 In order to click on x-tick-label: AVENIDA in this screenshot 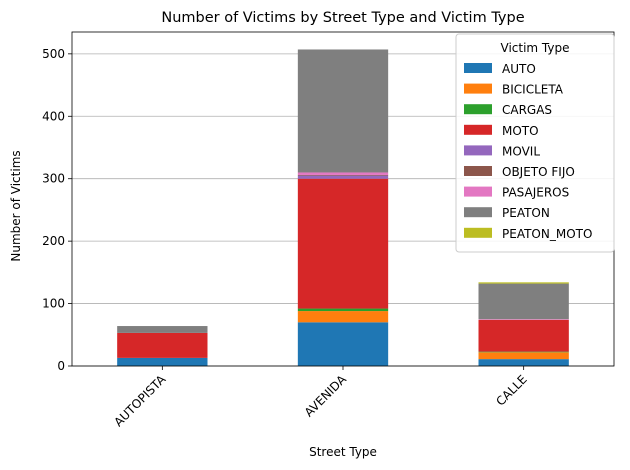, I will do `click(326, 396)`.